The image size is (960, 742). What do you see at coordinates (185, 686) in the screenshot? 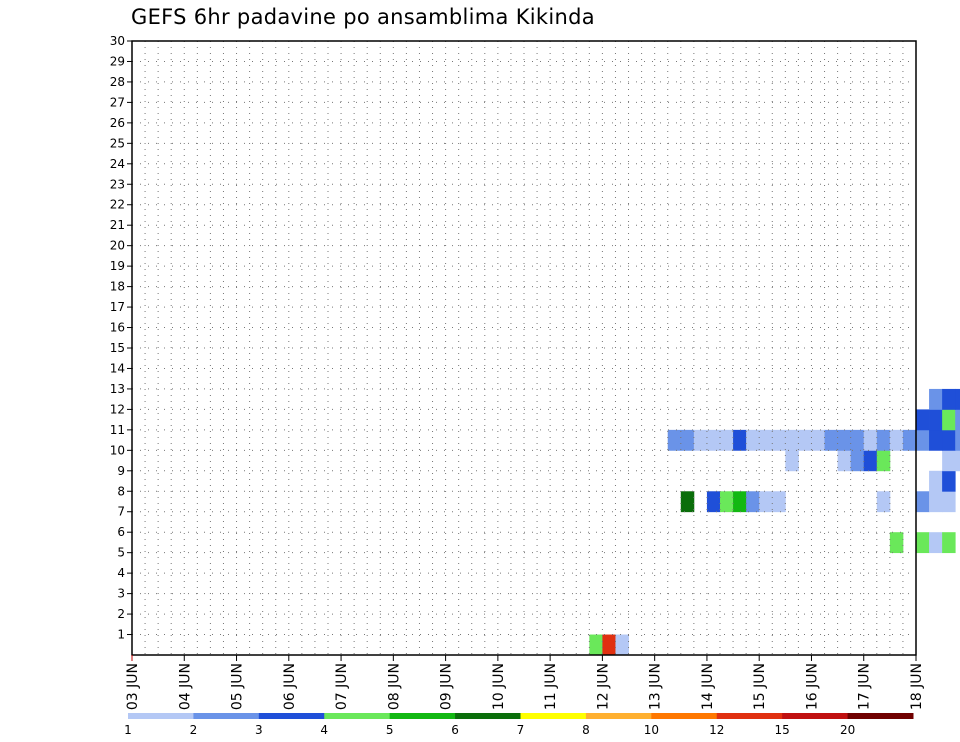
I see `x-tick-label: 04 JUN` at bounding box center [185, 686].